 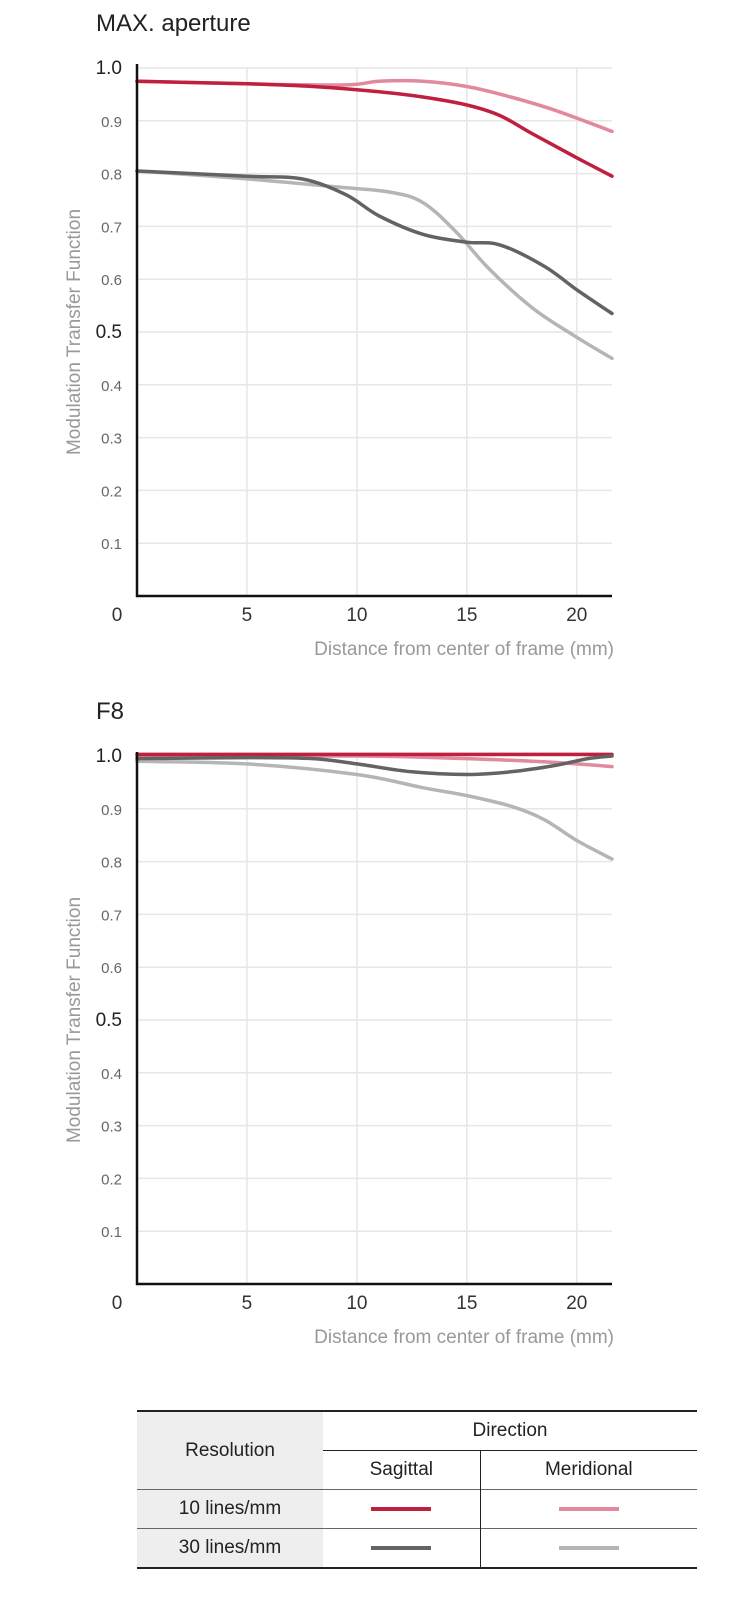 What do you see at coordinates (230, 1548) in the screenshot?
I see `legend-row-label: 30 lines/mm` at bounding box center [230, 1548].